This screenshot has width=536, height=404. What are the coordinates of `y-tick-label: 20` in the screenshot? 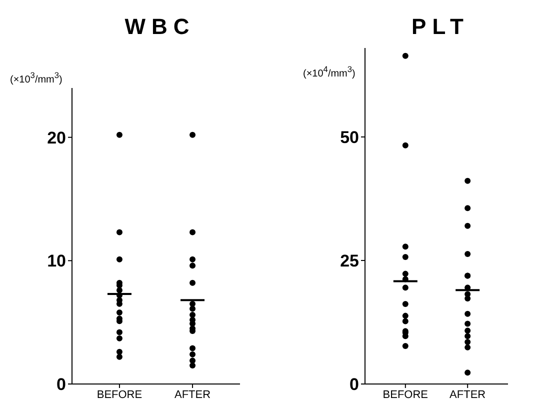 It's located at (56, 138).